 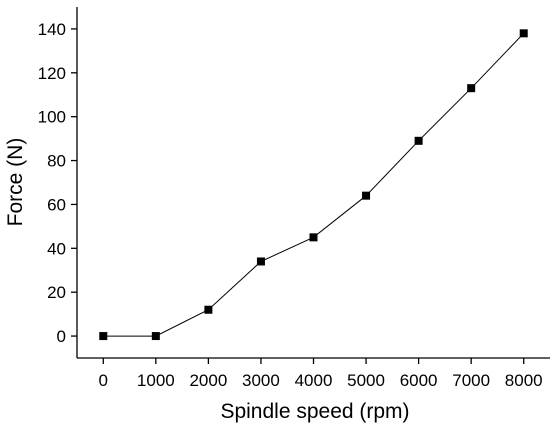 What do you see at coordinates (61, 336) in the screenshot?
I see `y-tick-label: 0` at bounding box center [61, 336].